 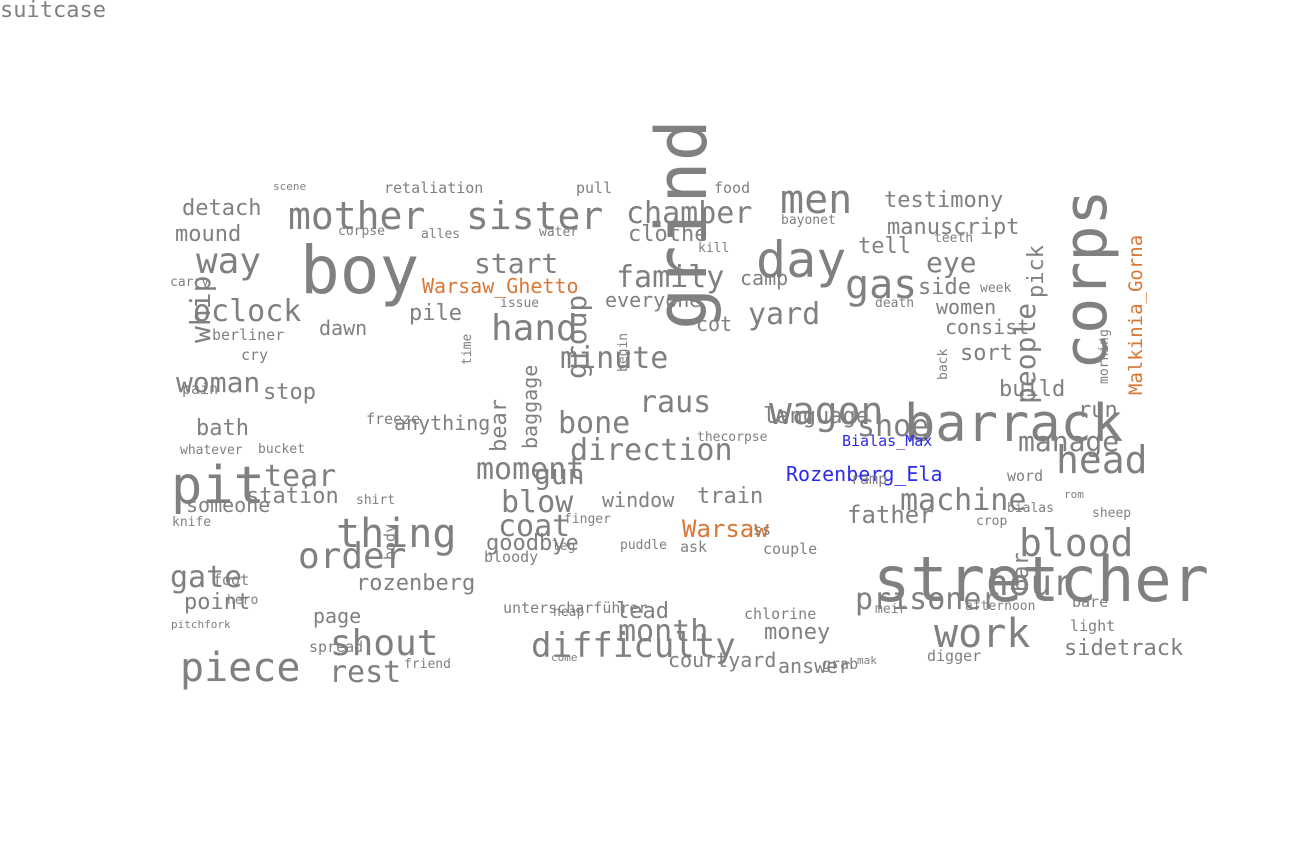 What do you see at coordinates (1021, 572) in the screenshot?
I see `word-bar: bar` at bounding box center [1021, 572].